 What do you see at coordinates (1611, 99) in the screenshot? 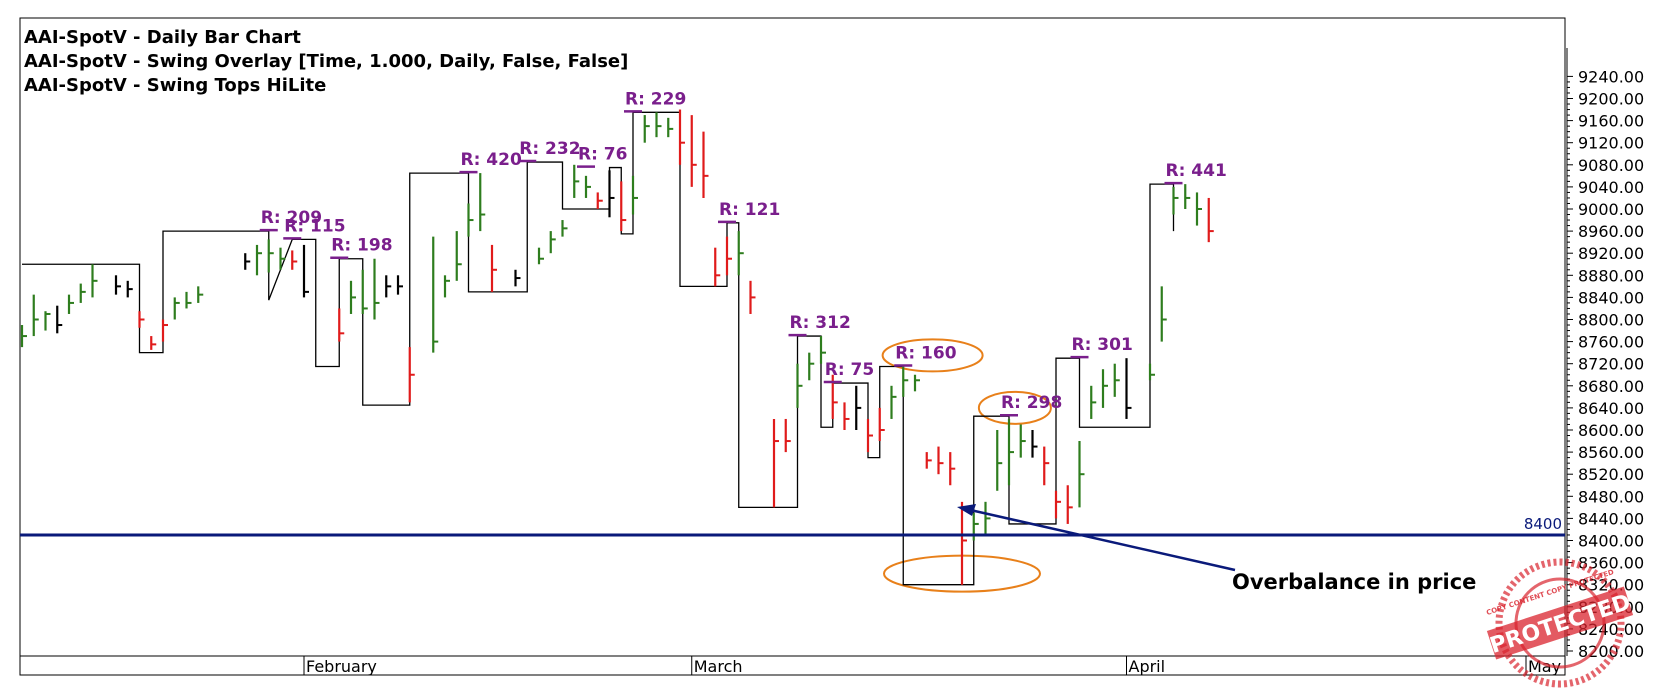
I see `price-tick-label: 9200.00` at bounding box center [1611, 99].